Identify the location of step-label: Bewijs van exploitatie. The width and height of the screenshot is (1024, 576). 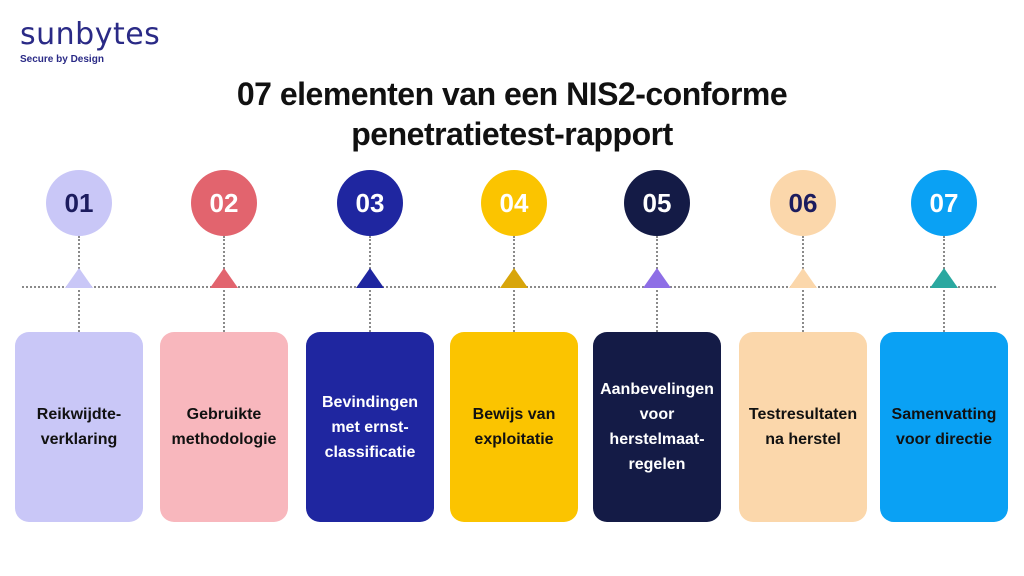
(514, 427).